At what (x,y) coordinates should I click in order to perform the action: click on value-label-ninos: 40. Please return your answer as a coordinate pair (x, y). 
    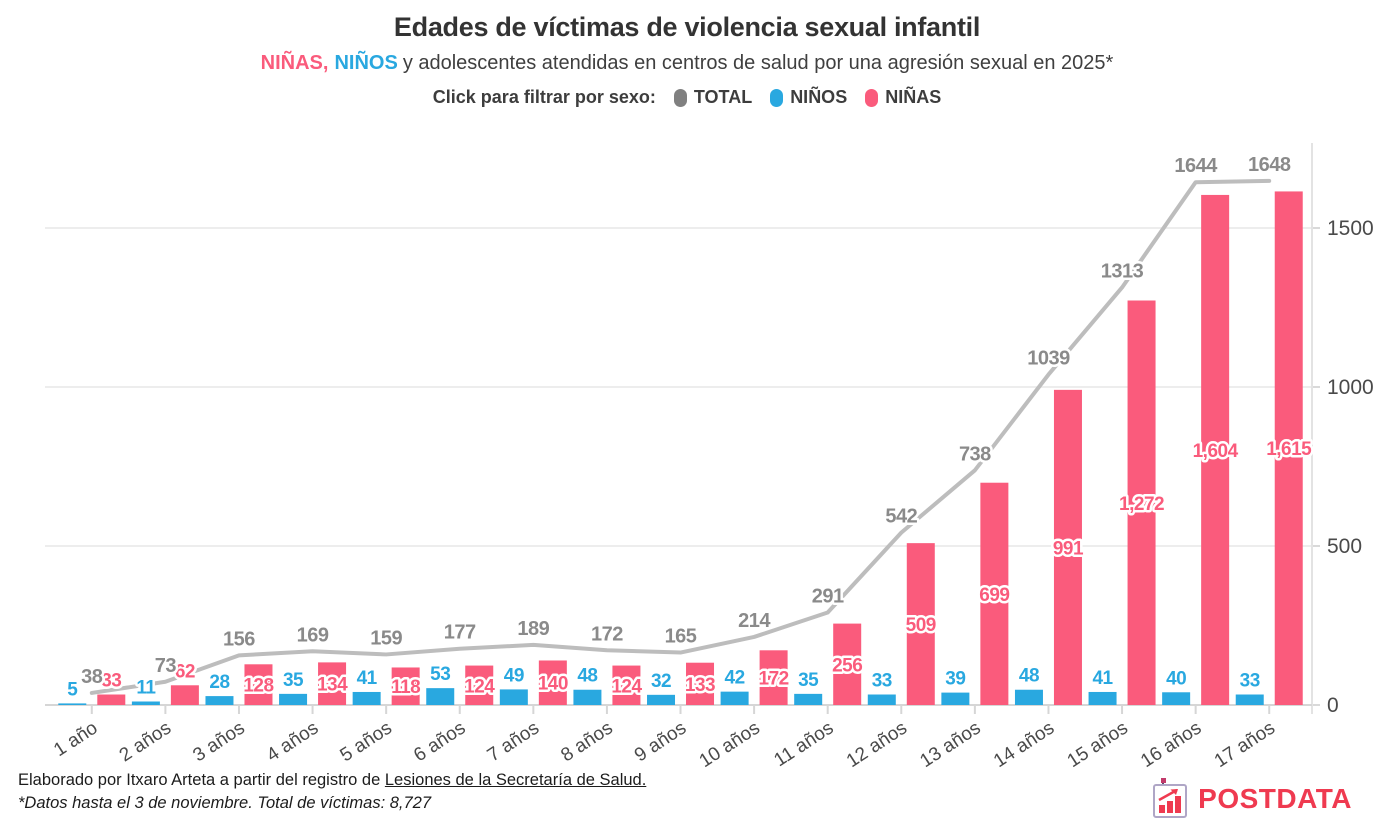
    Looking at the image, I should click on (1176, 678).